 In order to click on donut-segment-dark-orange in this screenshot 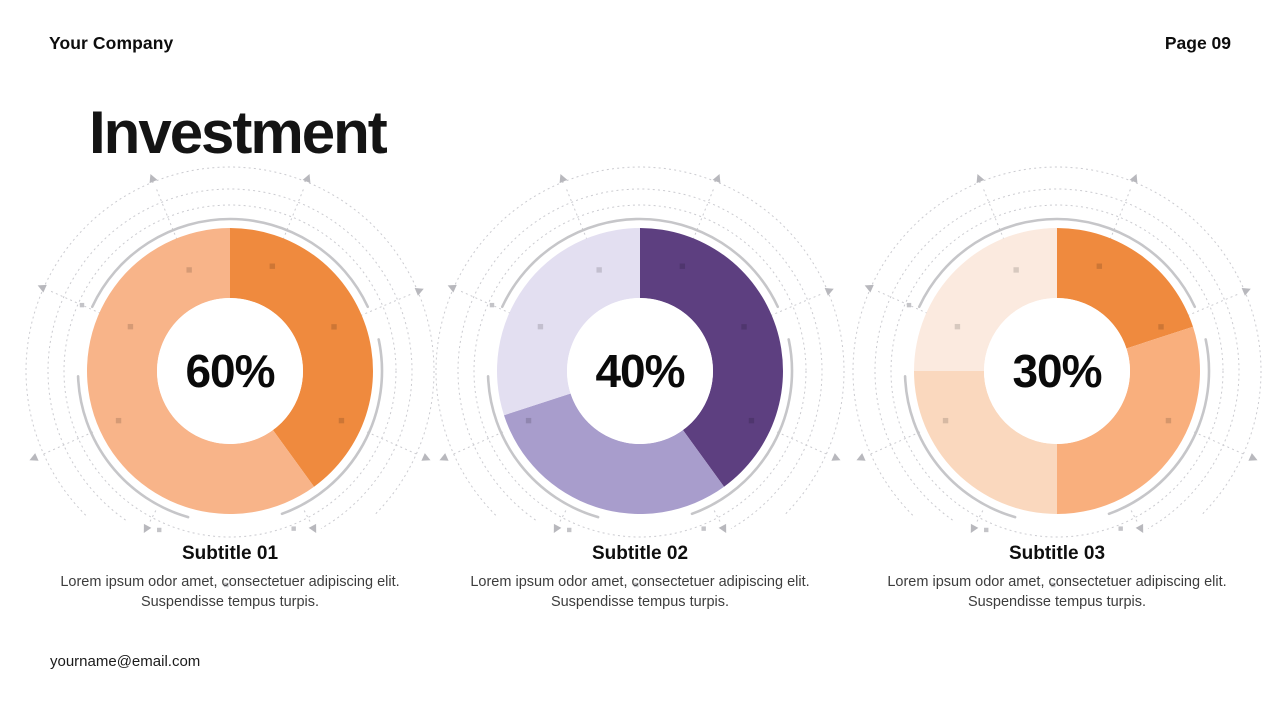, I will do `click(1125, 288)`.